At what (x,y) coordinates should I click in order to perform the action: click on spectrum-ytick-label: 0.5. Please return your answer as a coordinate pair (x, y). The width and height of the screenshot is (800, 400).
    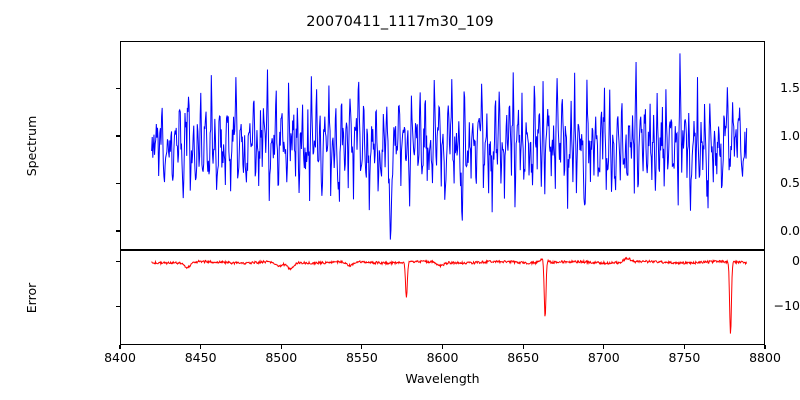
    Looking at the image, I should click on (790, 183).